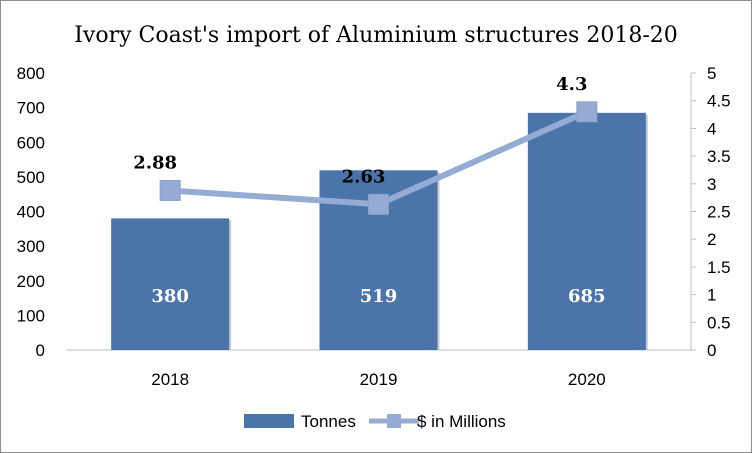  Describe the element at coordinates (571, 84) in the screenshot. I see `point-value-label: 4.3` at that location.